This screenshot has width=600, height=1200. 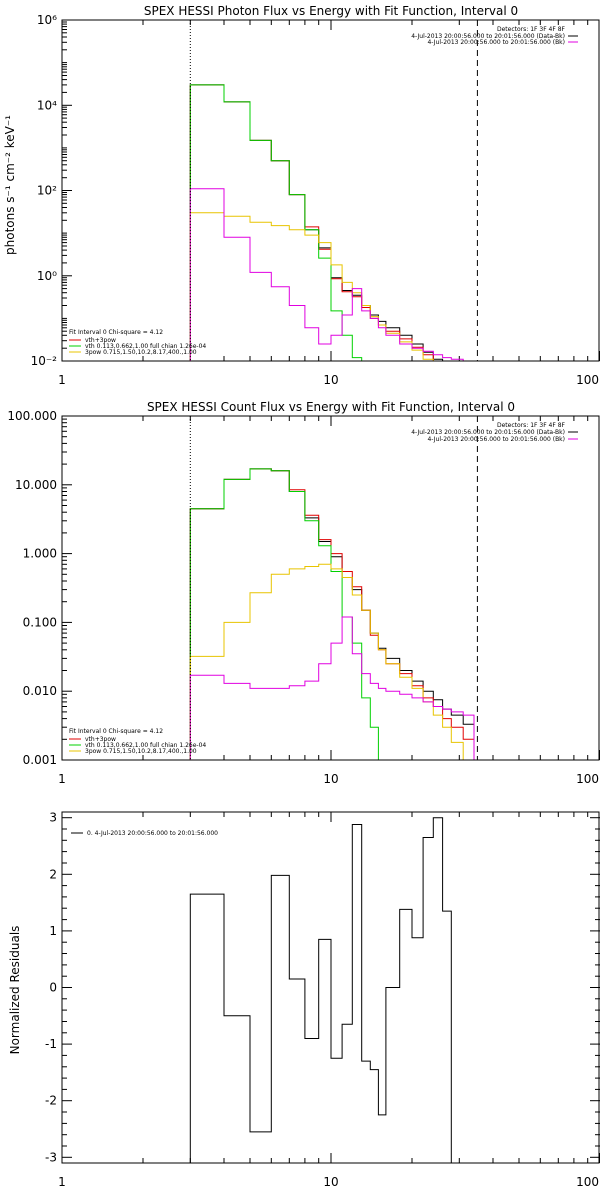 I want to click on photon-legend-item-vth3pow: vth+3pow, so click(x=100, y=340).